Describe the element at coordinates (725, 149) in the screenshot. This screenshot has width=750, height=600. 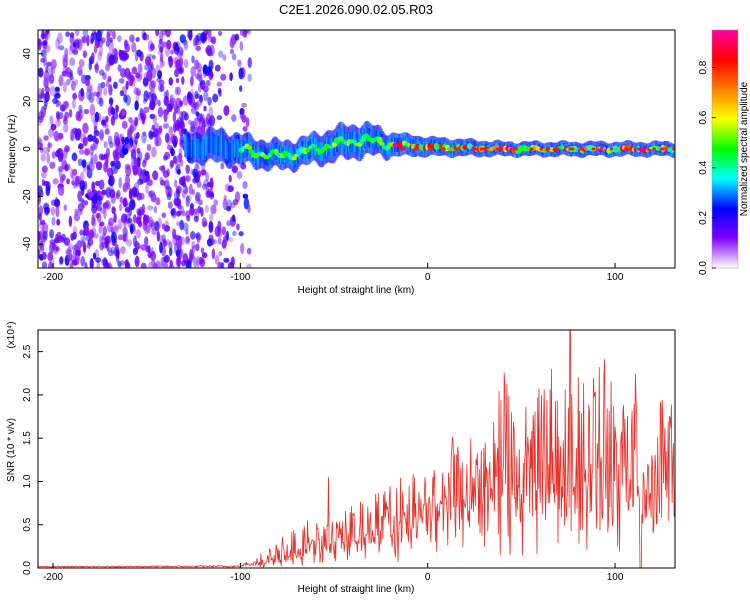
I see `colorbar-gradient` at that location.